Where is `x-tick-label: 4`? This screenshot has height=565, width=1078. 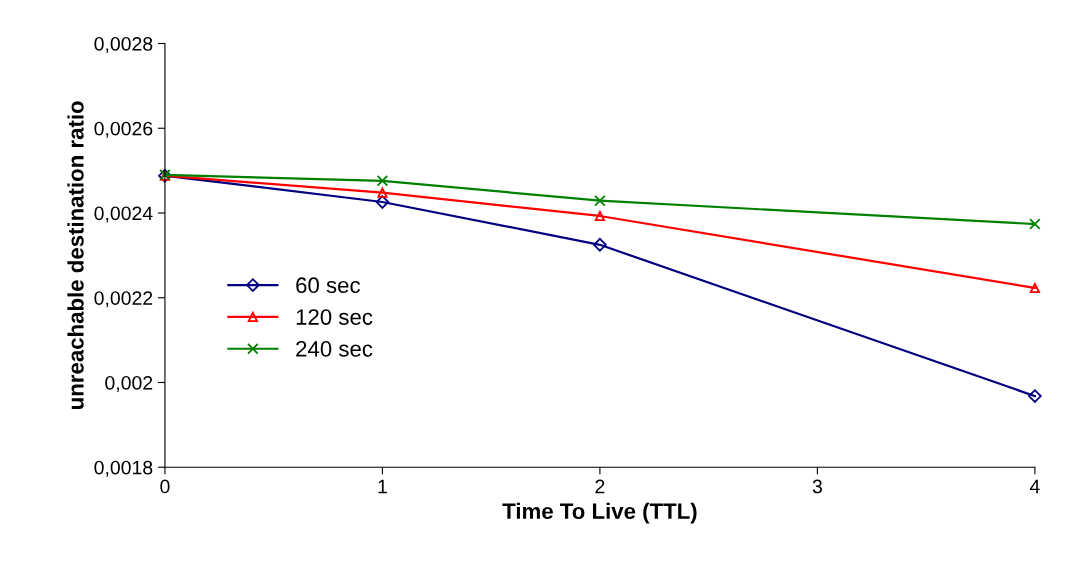 x-tick-label: 4 is located at coordinates (1034, 486).